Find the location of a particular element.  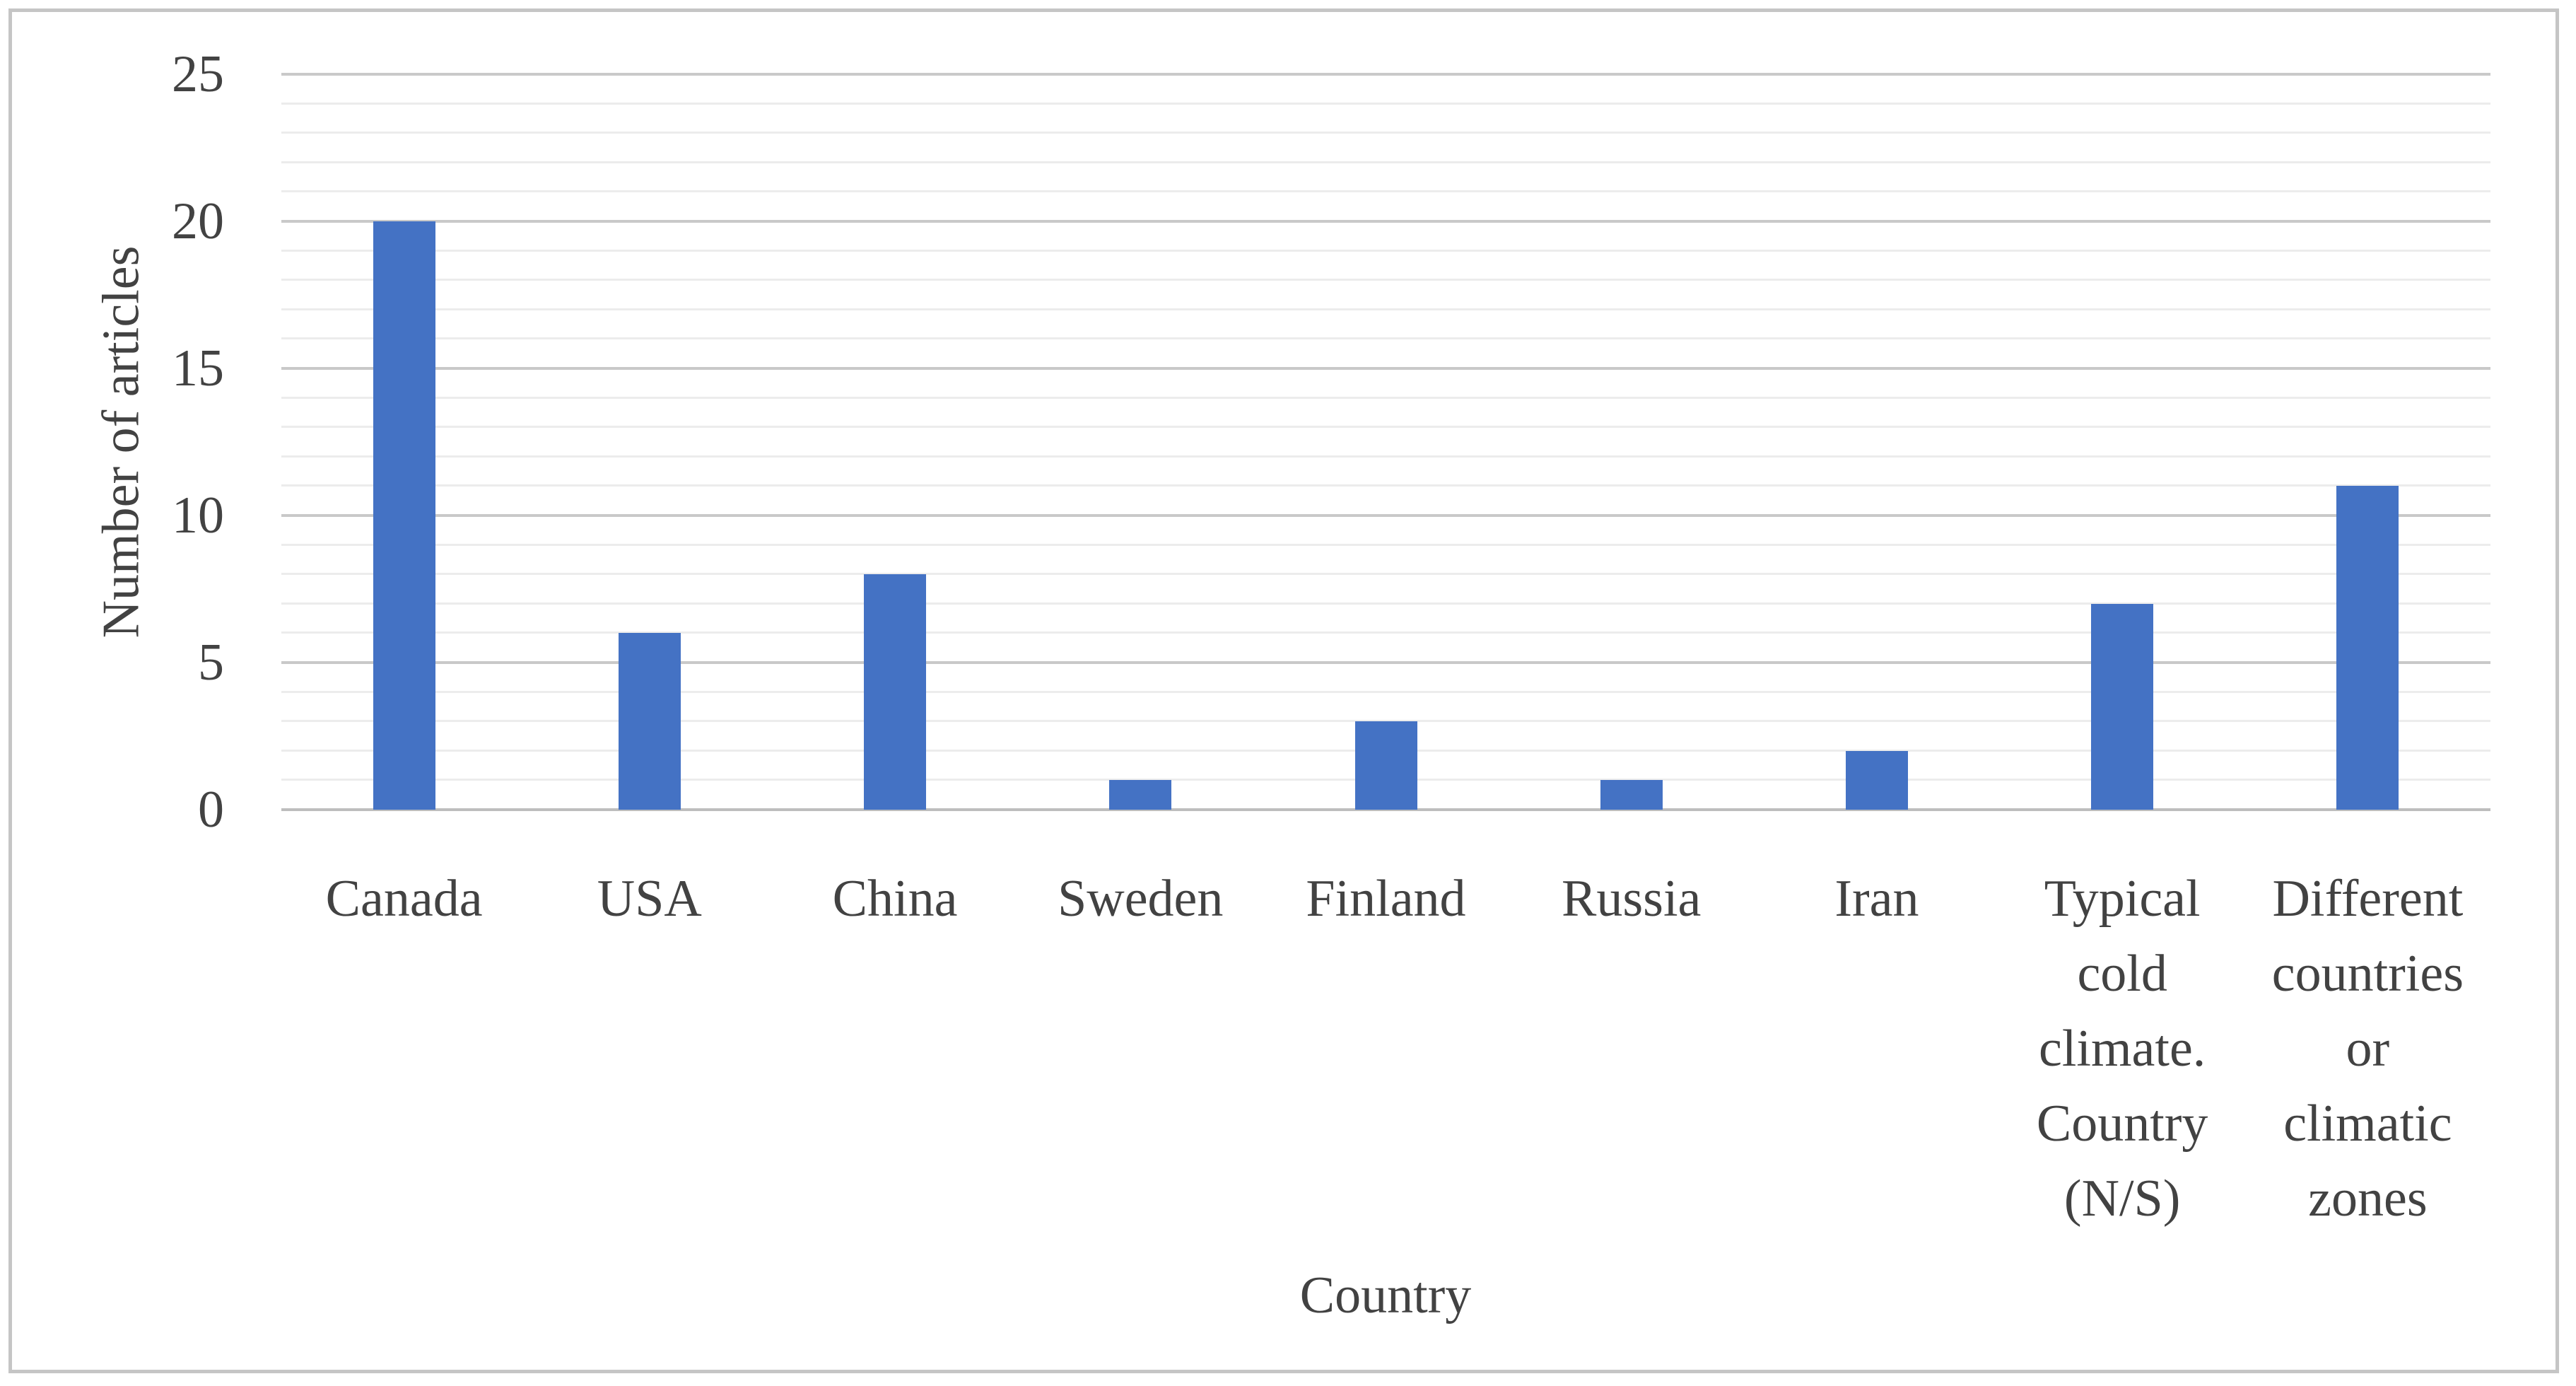

y-tick-label: 0 is located at coordinates (211, 810).